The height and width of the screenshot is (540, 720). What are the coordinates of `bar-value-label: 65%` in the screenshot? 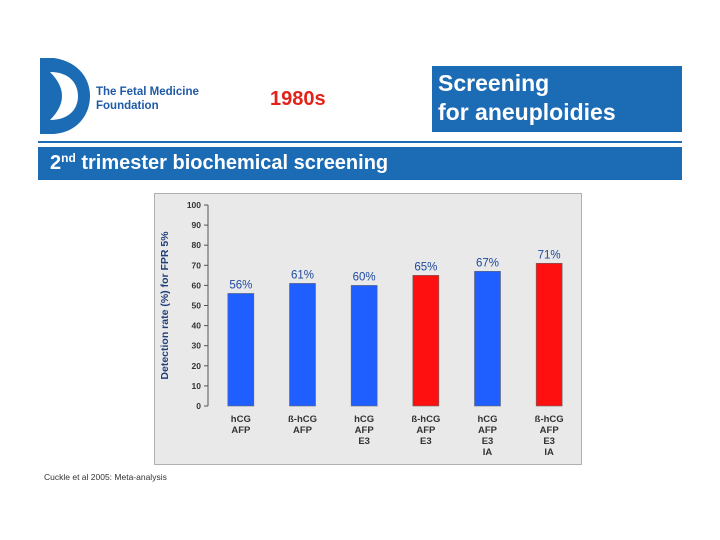 It's located at (425, 267).